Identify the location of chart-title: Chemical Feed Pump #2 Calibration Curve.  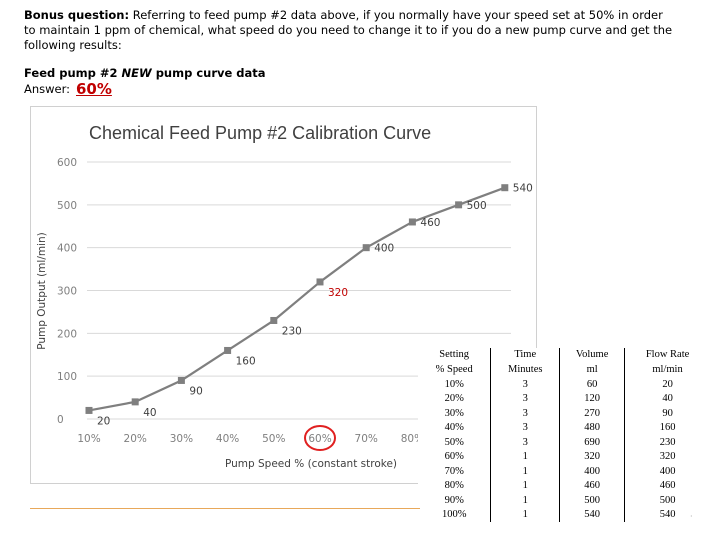
(260, 133).